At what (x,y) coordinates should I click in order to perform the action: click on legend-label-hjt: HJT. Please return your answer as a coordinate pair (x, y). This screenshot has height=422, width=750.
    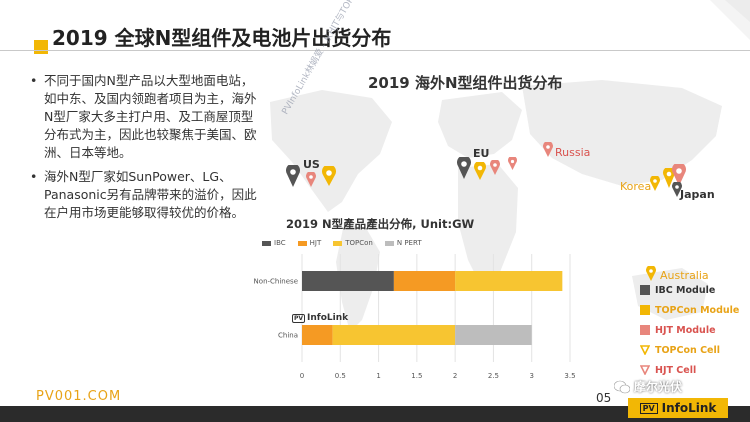
    Looking at the image, I should click on (315, 243).